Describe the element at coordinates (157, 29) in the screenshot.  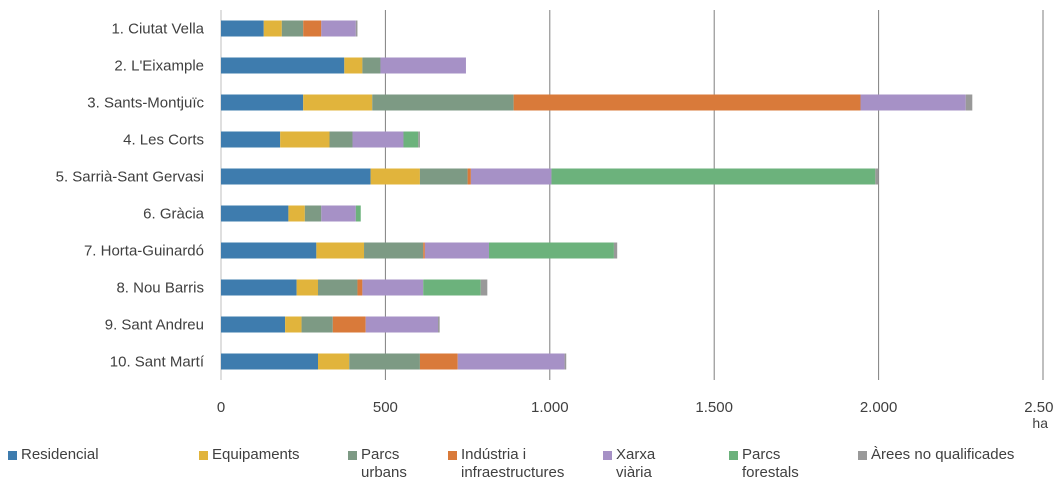
I see `category-label: 1. Ciutat Vella` at that location.